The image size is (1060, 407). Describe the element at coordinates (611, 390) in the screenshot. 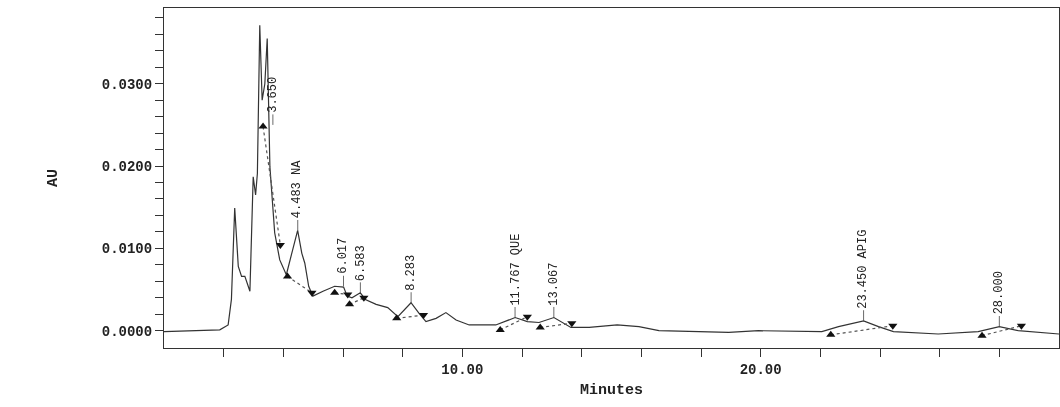

I see `x-axis-title: Minutes` at that location.